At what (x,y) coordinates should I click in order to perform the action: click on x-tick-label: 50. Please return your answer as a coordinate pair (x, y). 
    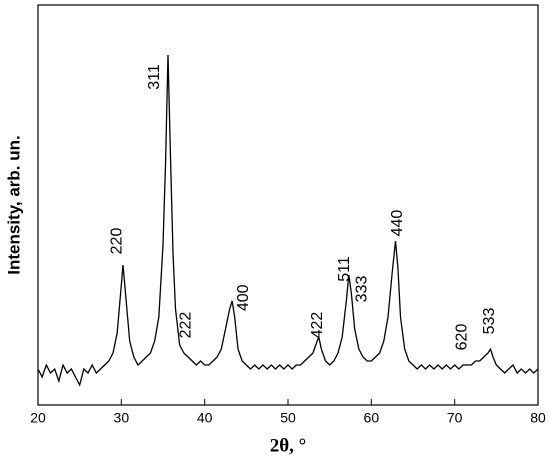
    Looking at the image, I should click on (288, 418).